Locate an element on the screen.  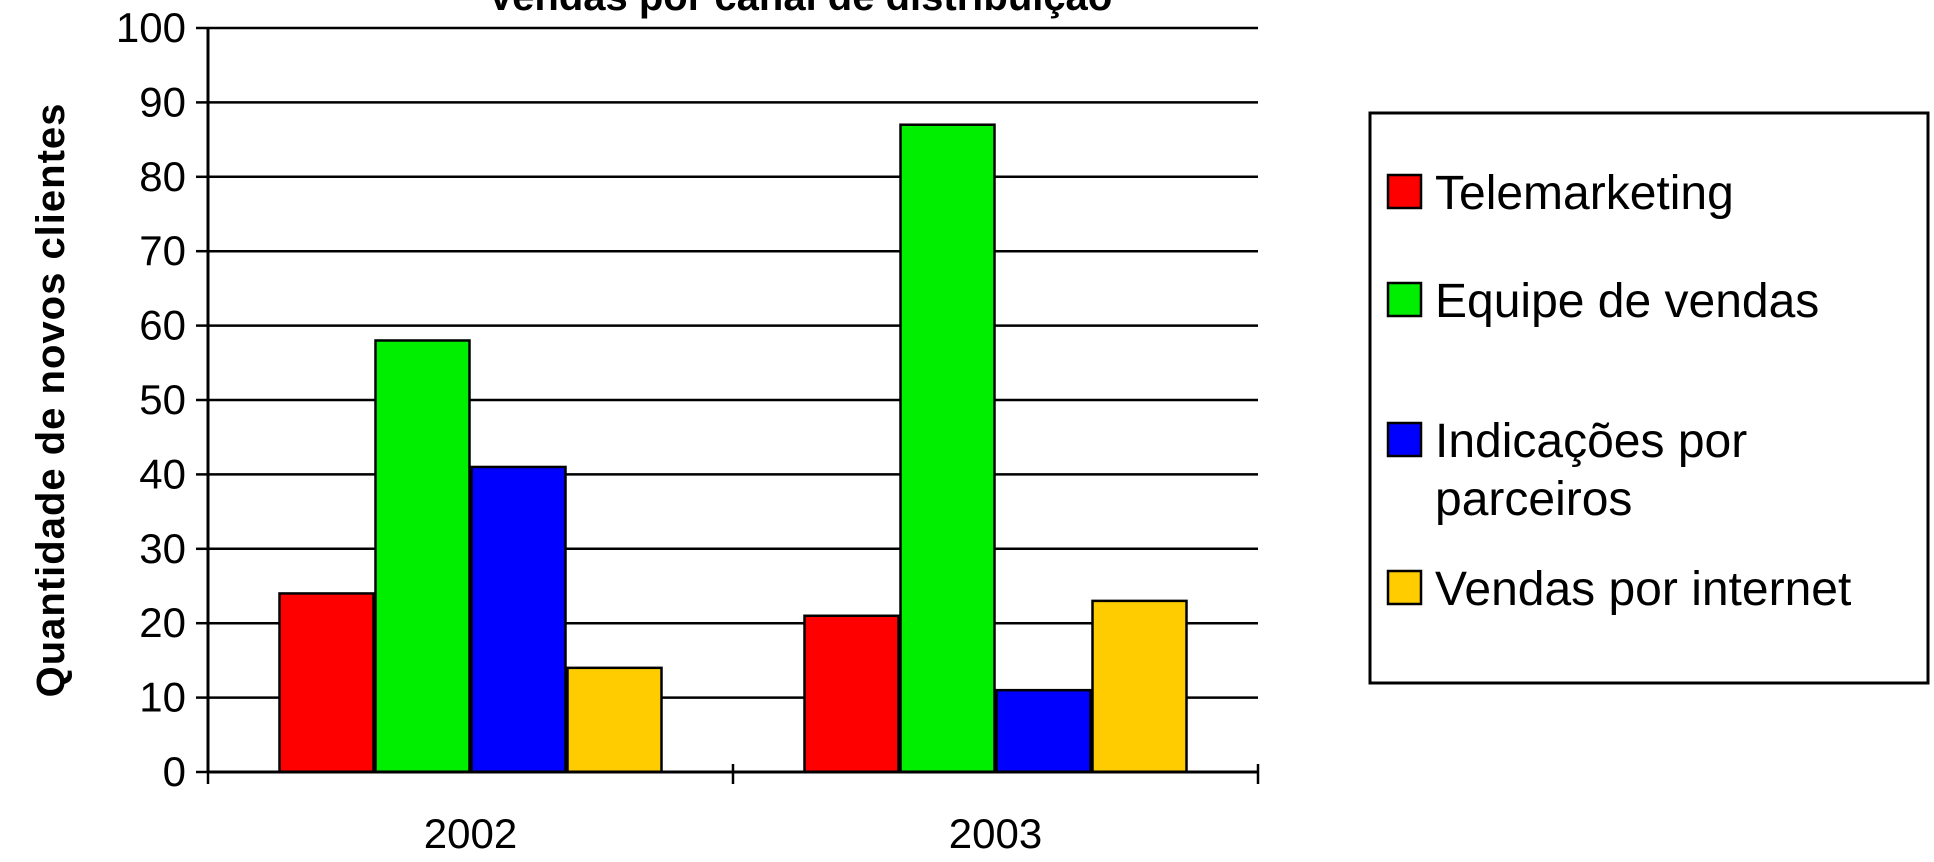
y-tick-label: 50 is located at coordinates (162, 399).